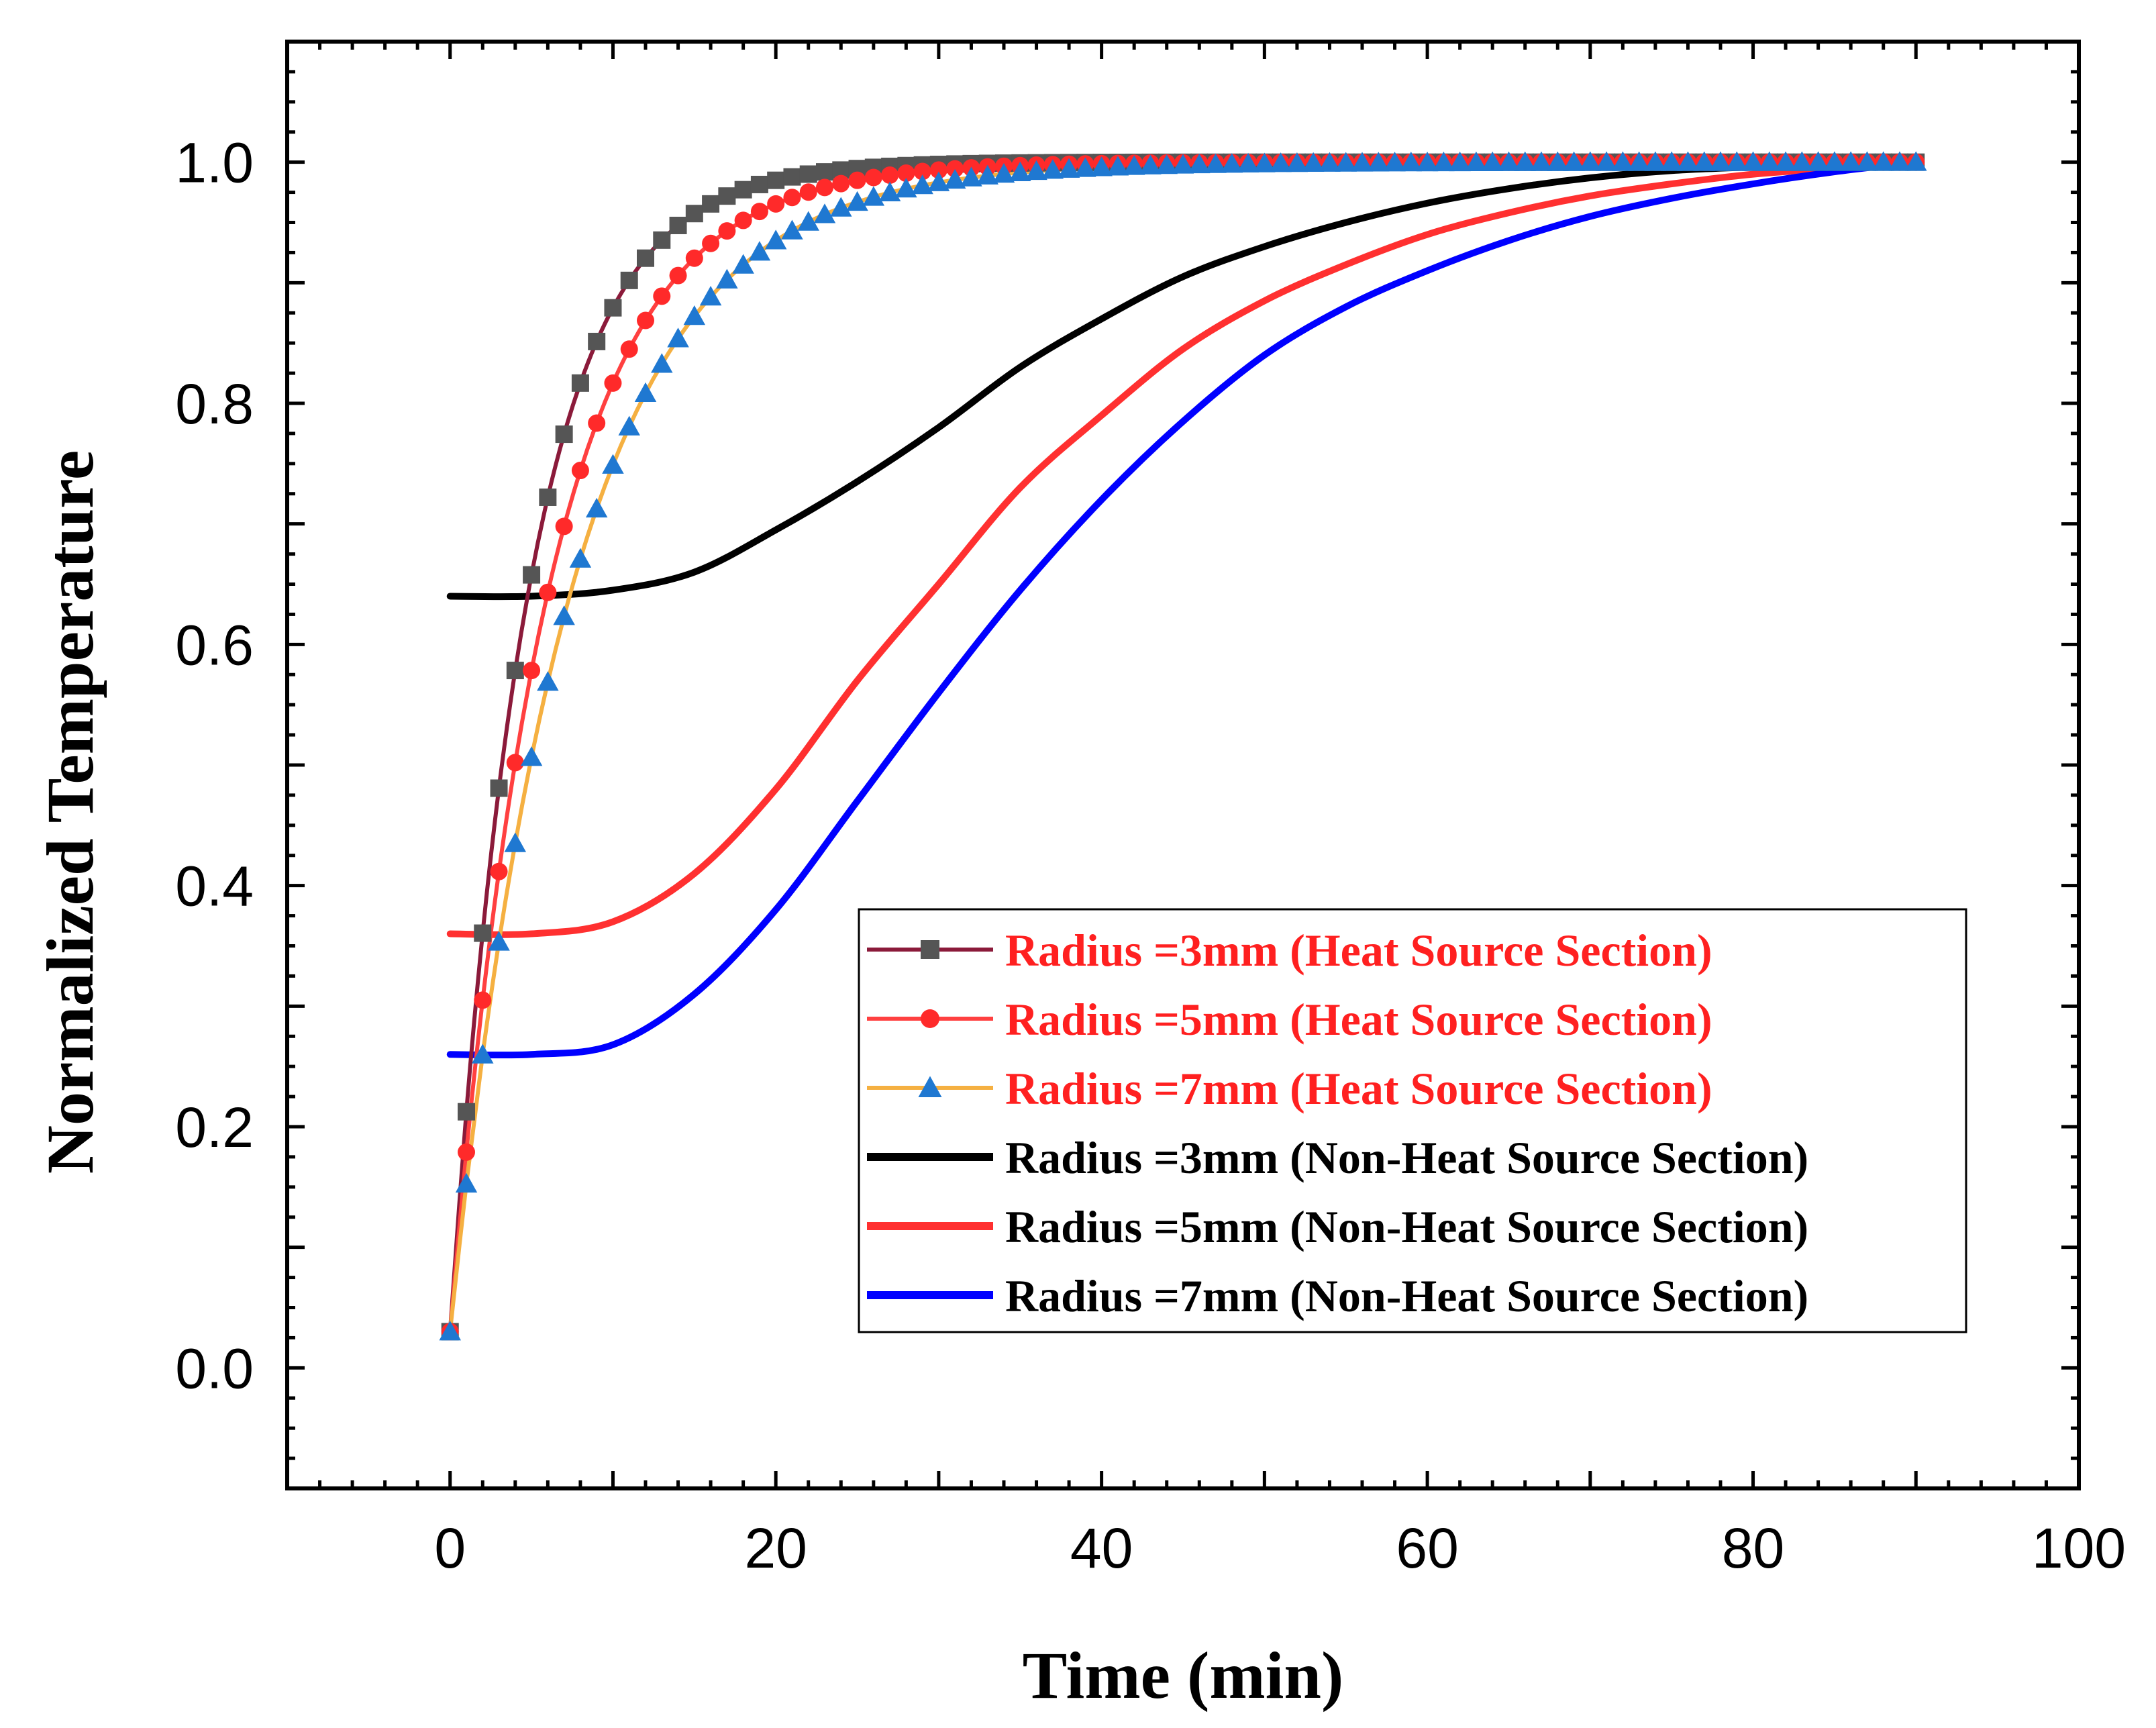 The image size is (2156, 1728). What do you see at coordinates (214, 163) in the screenshot?
I see `y-tick-label: 1.0` at bounding box center [214, 163].